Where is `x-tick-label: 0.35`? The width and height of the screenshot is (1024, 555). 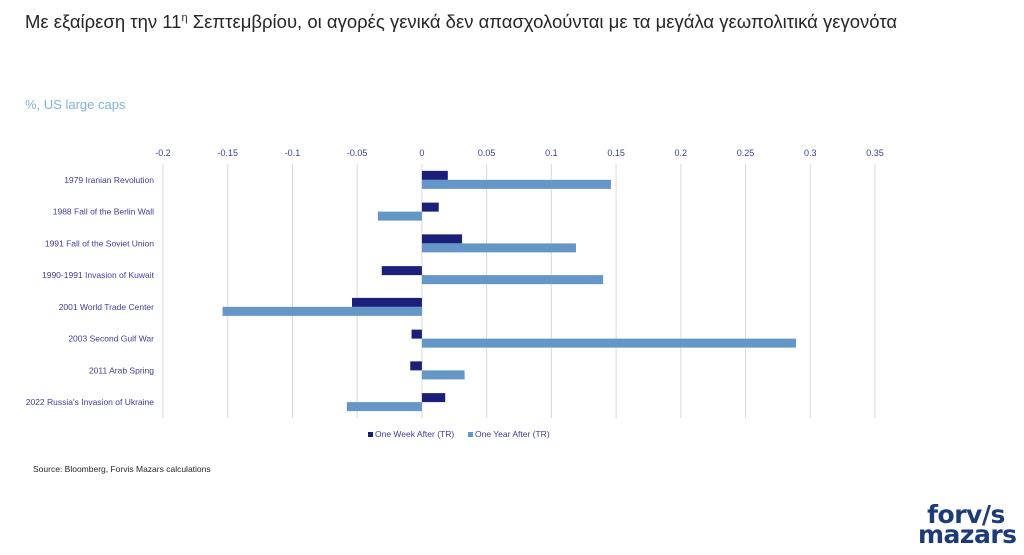 x-tick-label: 0.35 is located at coordinates (875, 153).